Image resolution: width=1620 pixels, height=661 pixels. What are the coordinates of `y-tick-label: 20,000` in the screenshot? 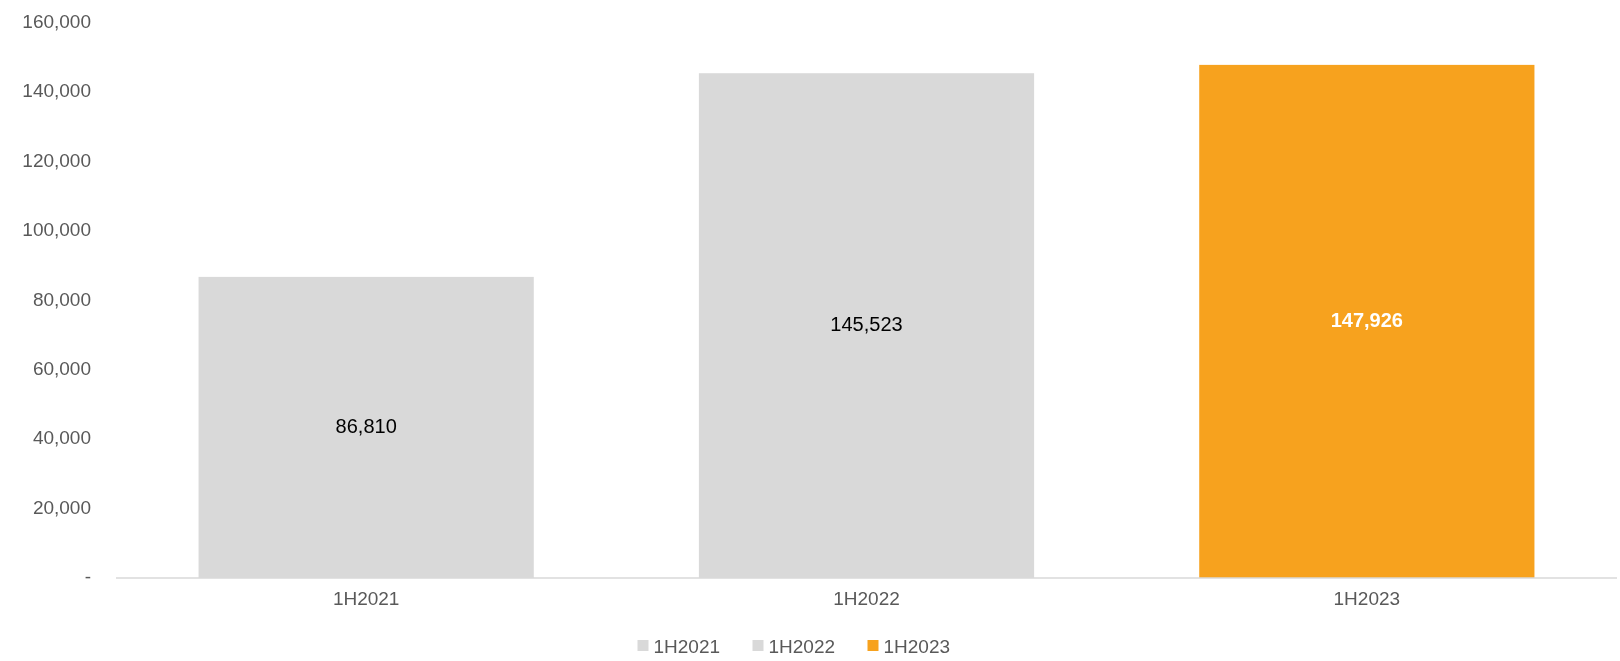 It's located at (61, 507).